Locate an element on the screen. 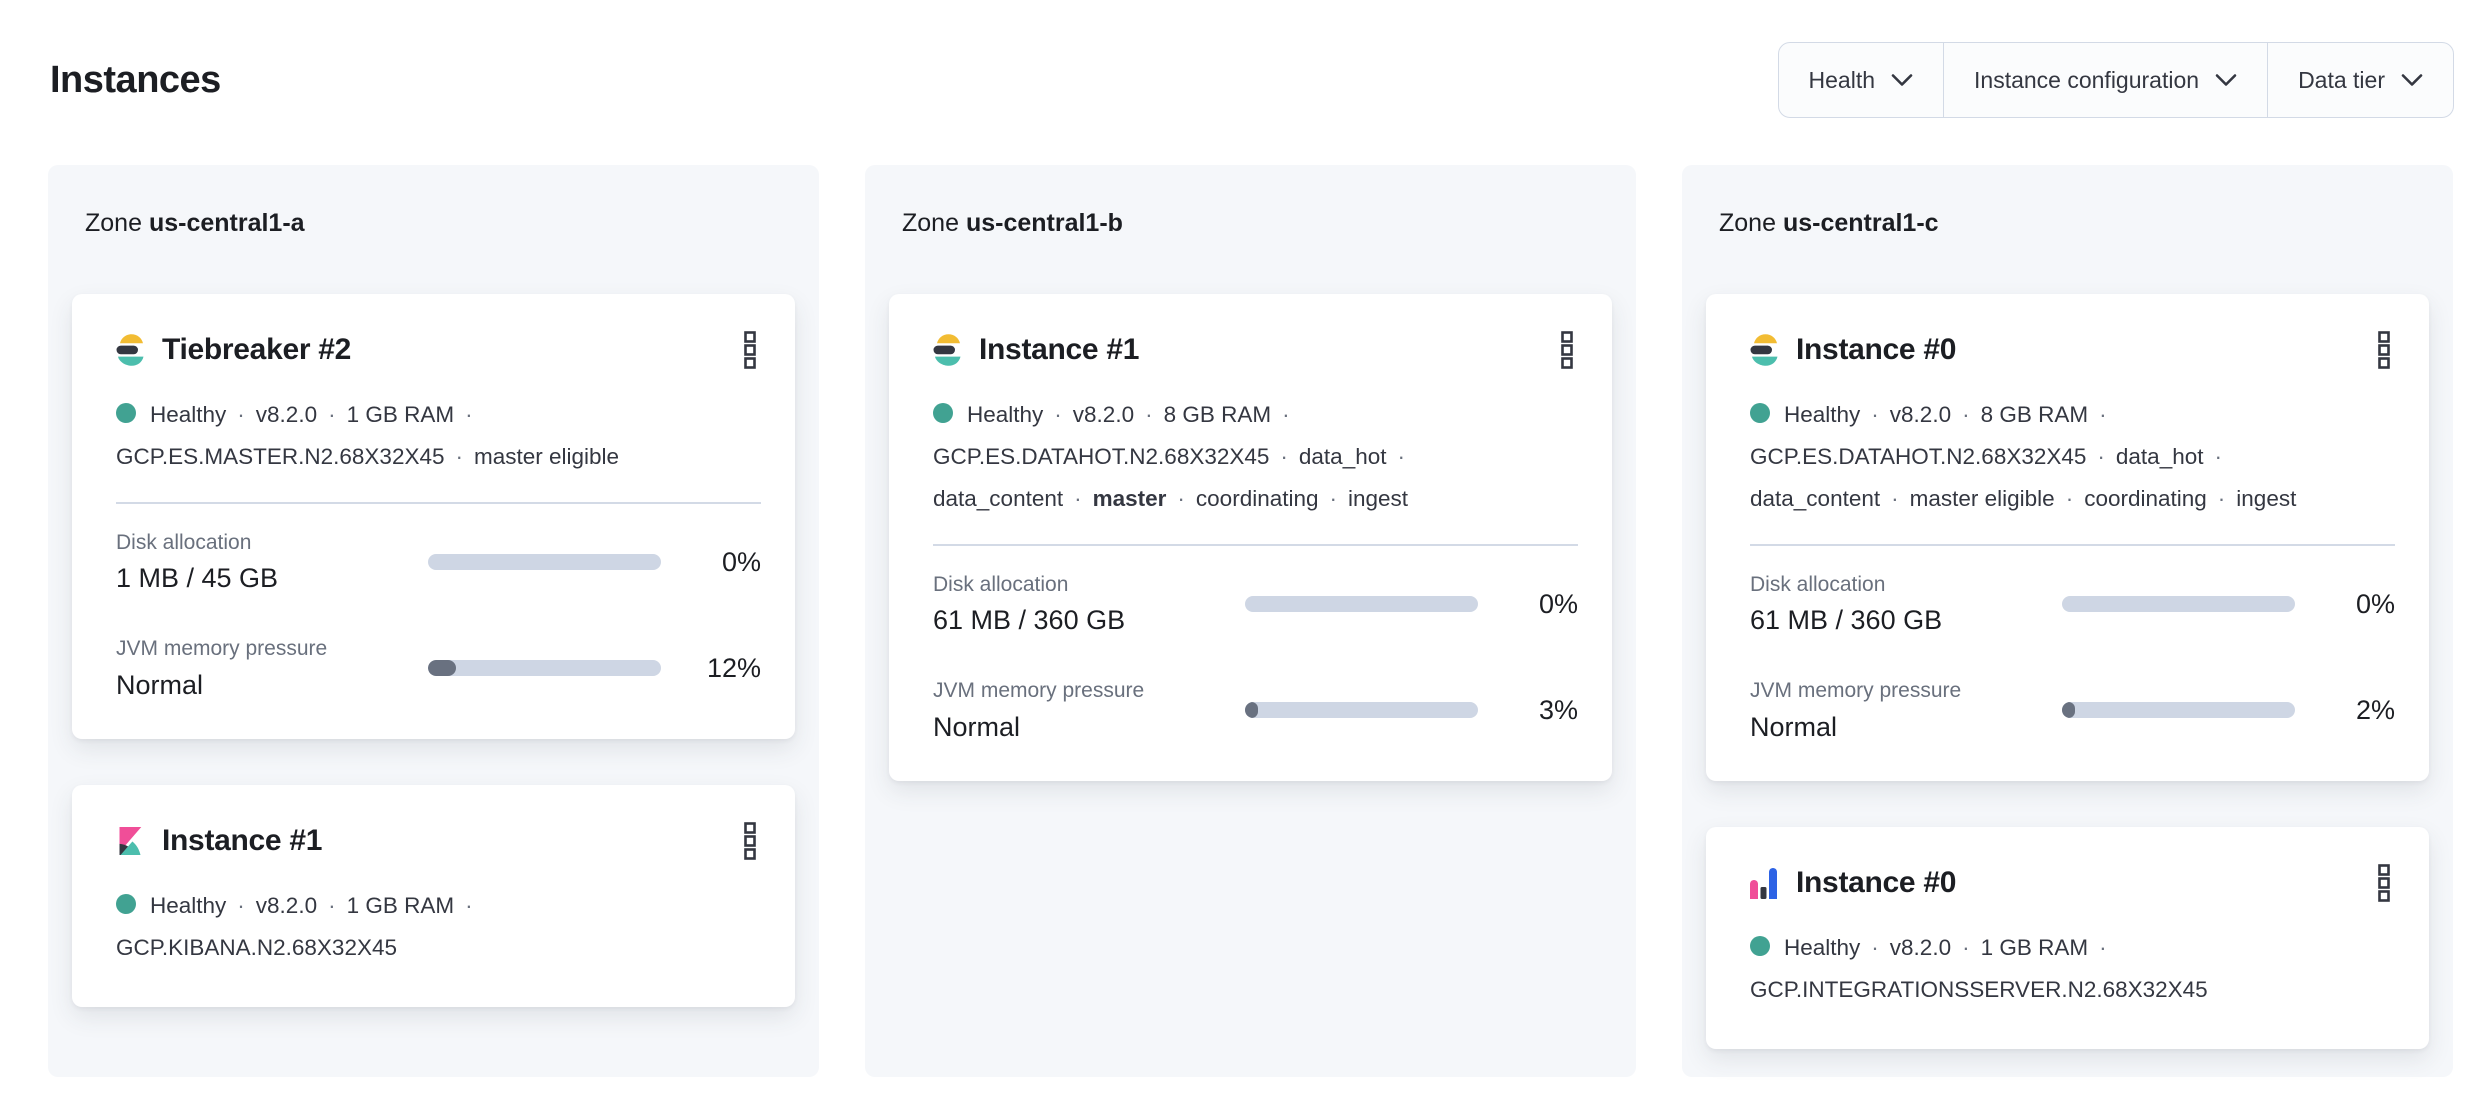 The height and width of the screenshot is (1102, 2490). metric-percent: 3% is located at coordinates (1558, 709).